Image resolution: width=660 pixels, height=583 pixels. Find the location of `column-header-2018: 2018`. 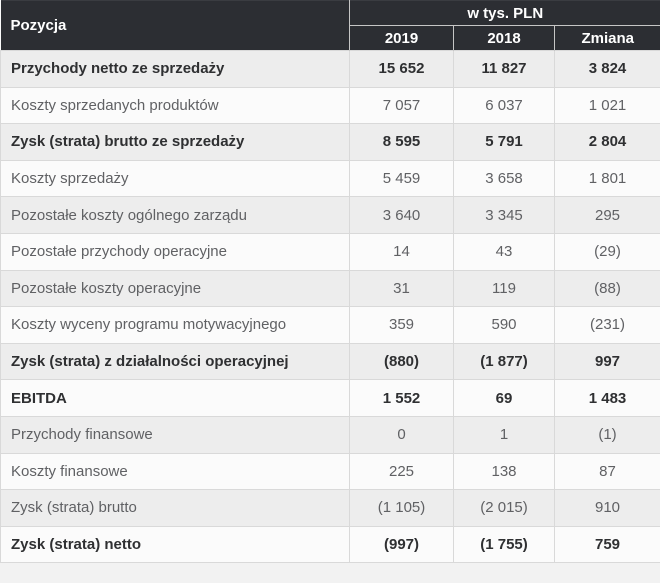

column-header-2018: 2018 is located at coordinates (504, 38).